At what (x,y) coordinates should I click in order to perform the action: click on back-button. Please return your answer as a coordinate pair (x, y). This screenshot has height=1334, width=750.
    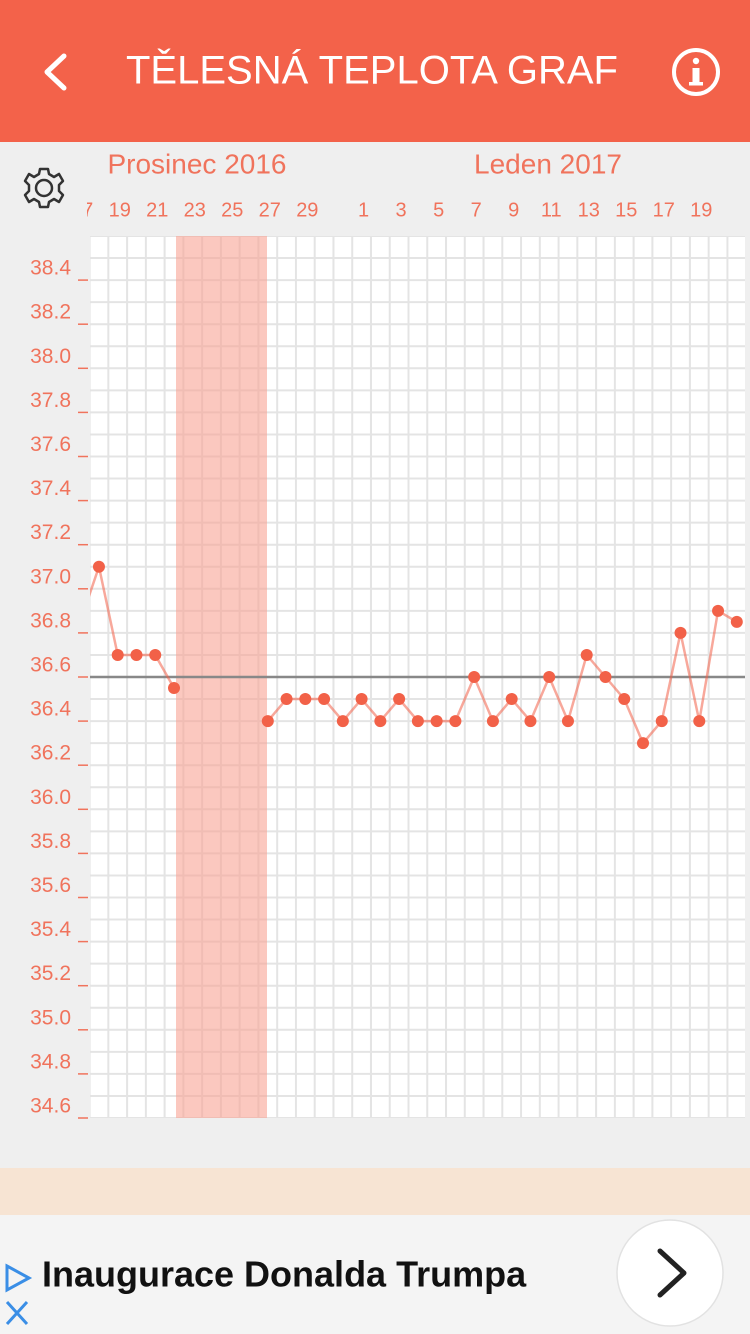
    Looking at the image, I should click on (55, 72).